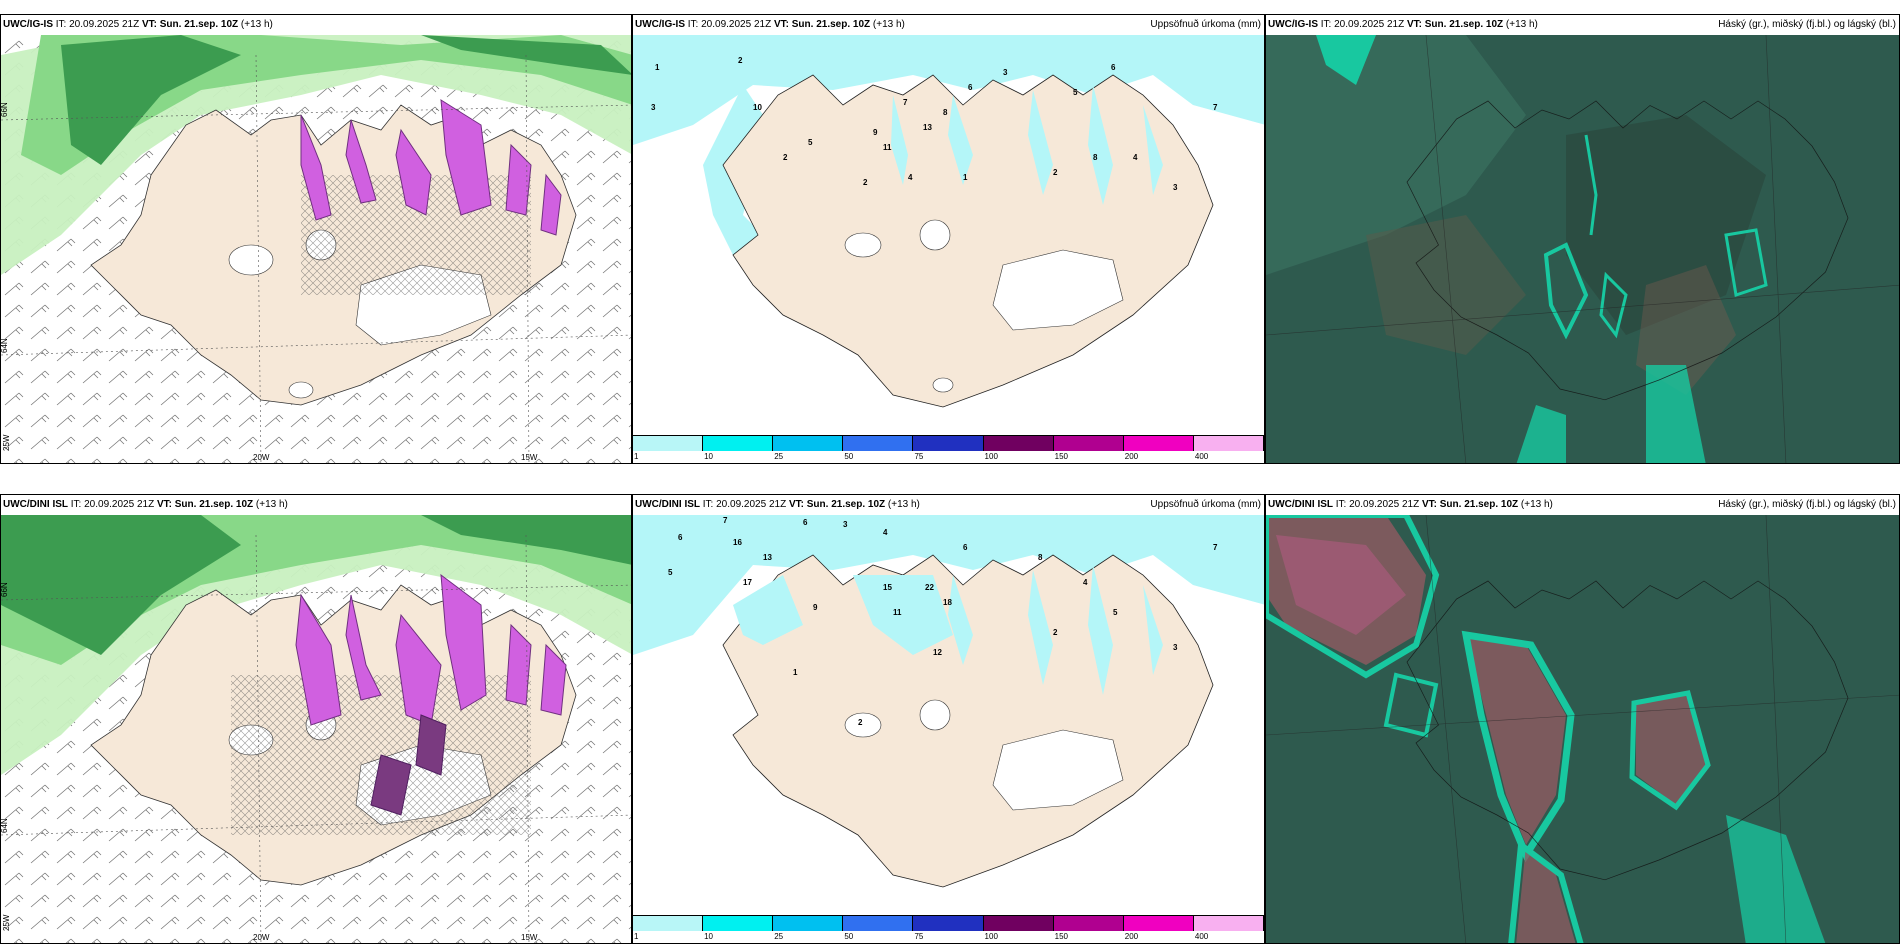 The image size is (1900, 950). I want to click on precip-value: 12, so click(937, 652).